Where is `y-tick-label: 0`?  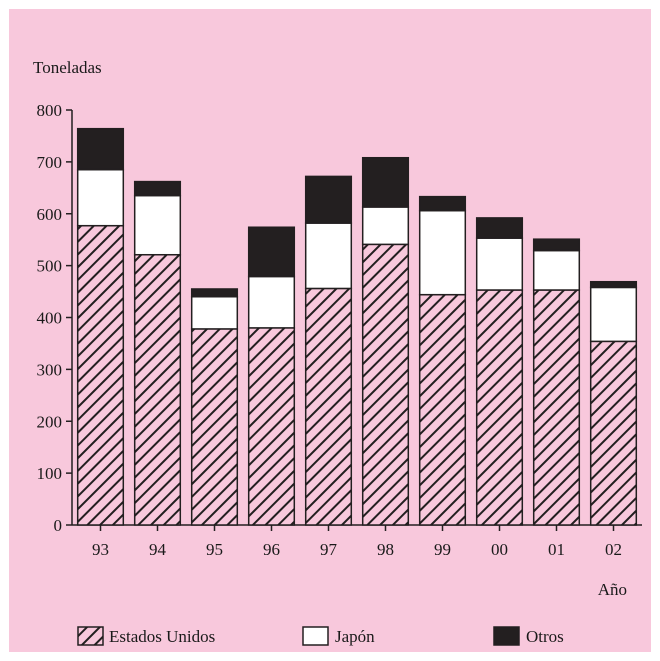 y-tick-label: 0 is located at coordinates (58, 525).